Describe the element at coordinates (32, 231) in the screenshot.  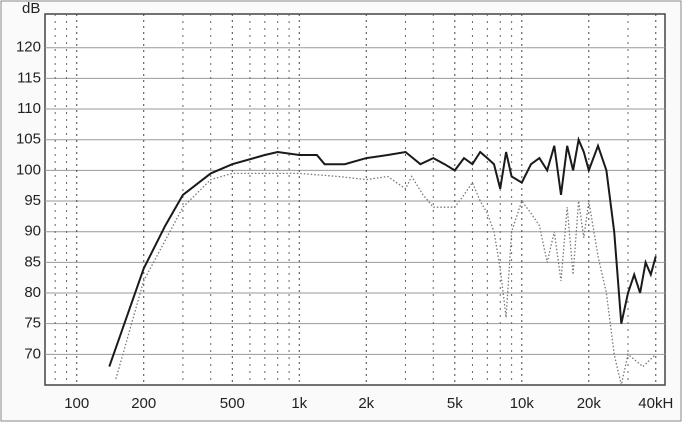
I see `y-tick-label: 90` at that location.